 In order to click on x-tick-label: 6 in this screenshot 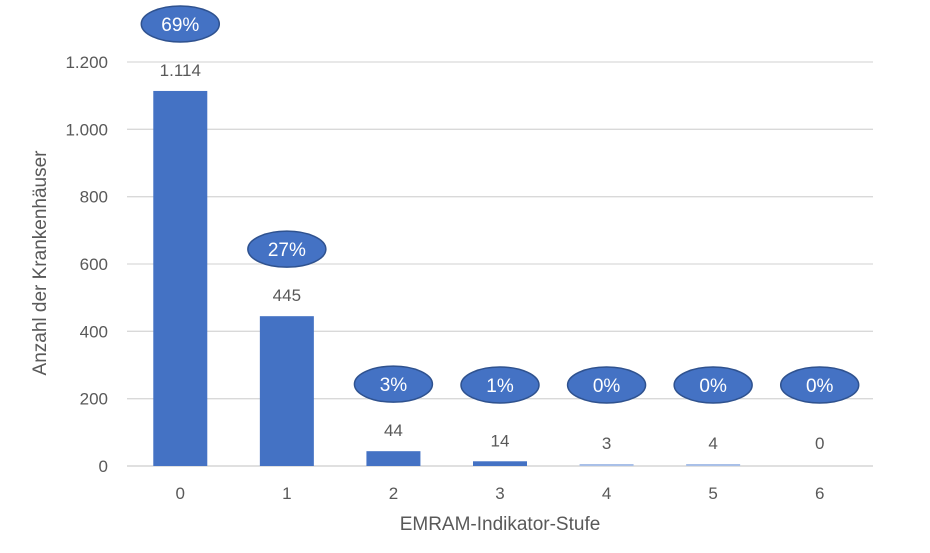, I will do `click(819, 493)`.